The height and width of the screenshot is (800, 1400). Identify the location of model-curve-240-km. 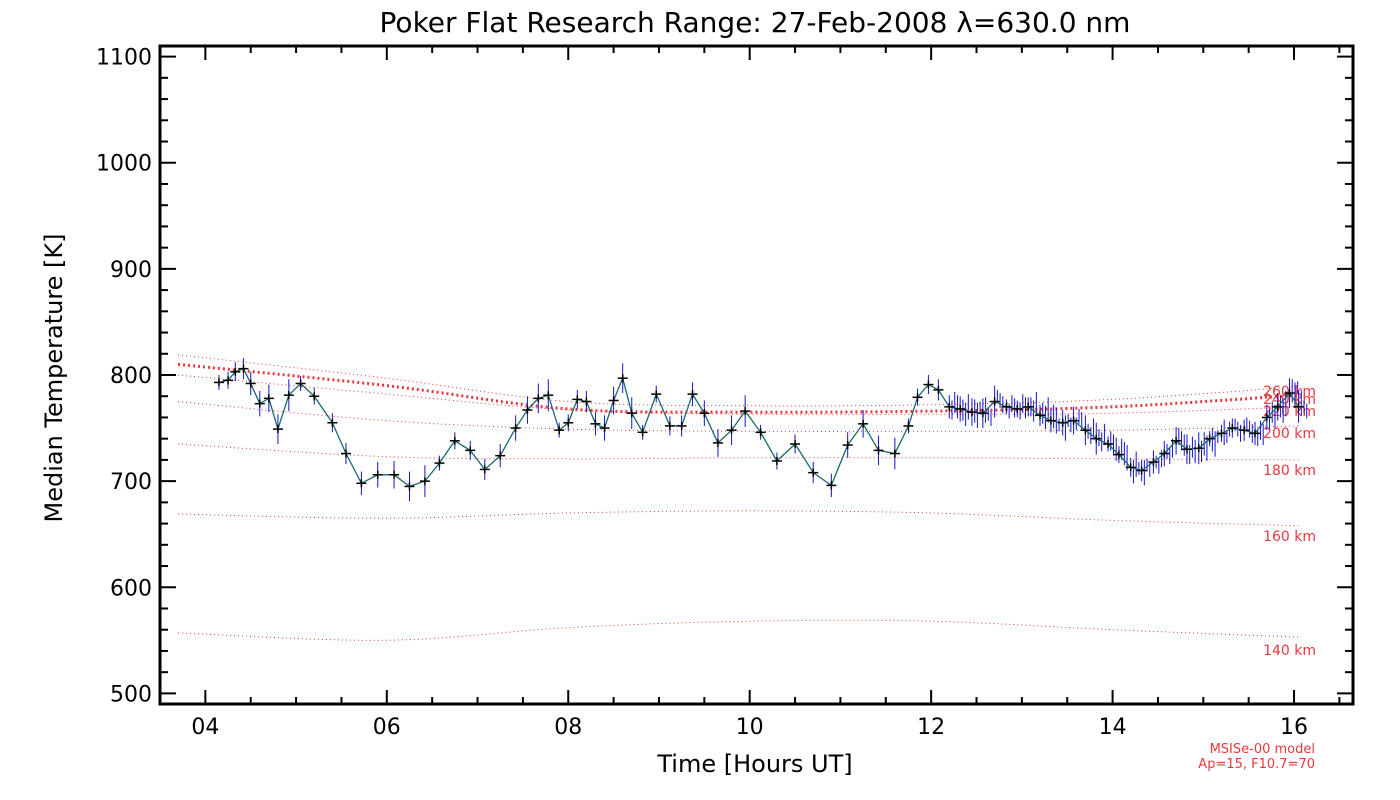
(738, 388).